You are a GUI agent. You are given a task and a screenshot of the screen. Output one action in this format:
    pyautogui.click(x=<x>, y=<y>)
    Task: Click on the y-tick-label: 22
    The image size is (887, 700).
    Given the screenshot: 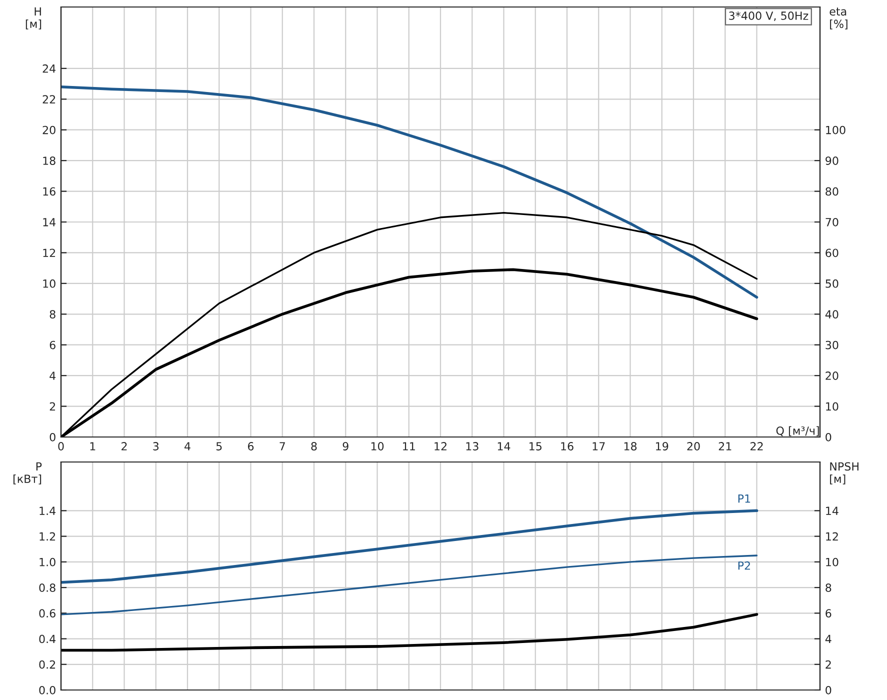 What is the action you would take?
    pyautogui.click(x=49, y=99)
    